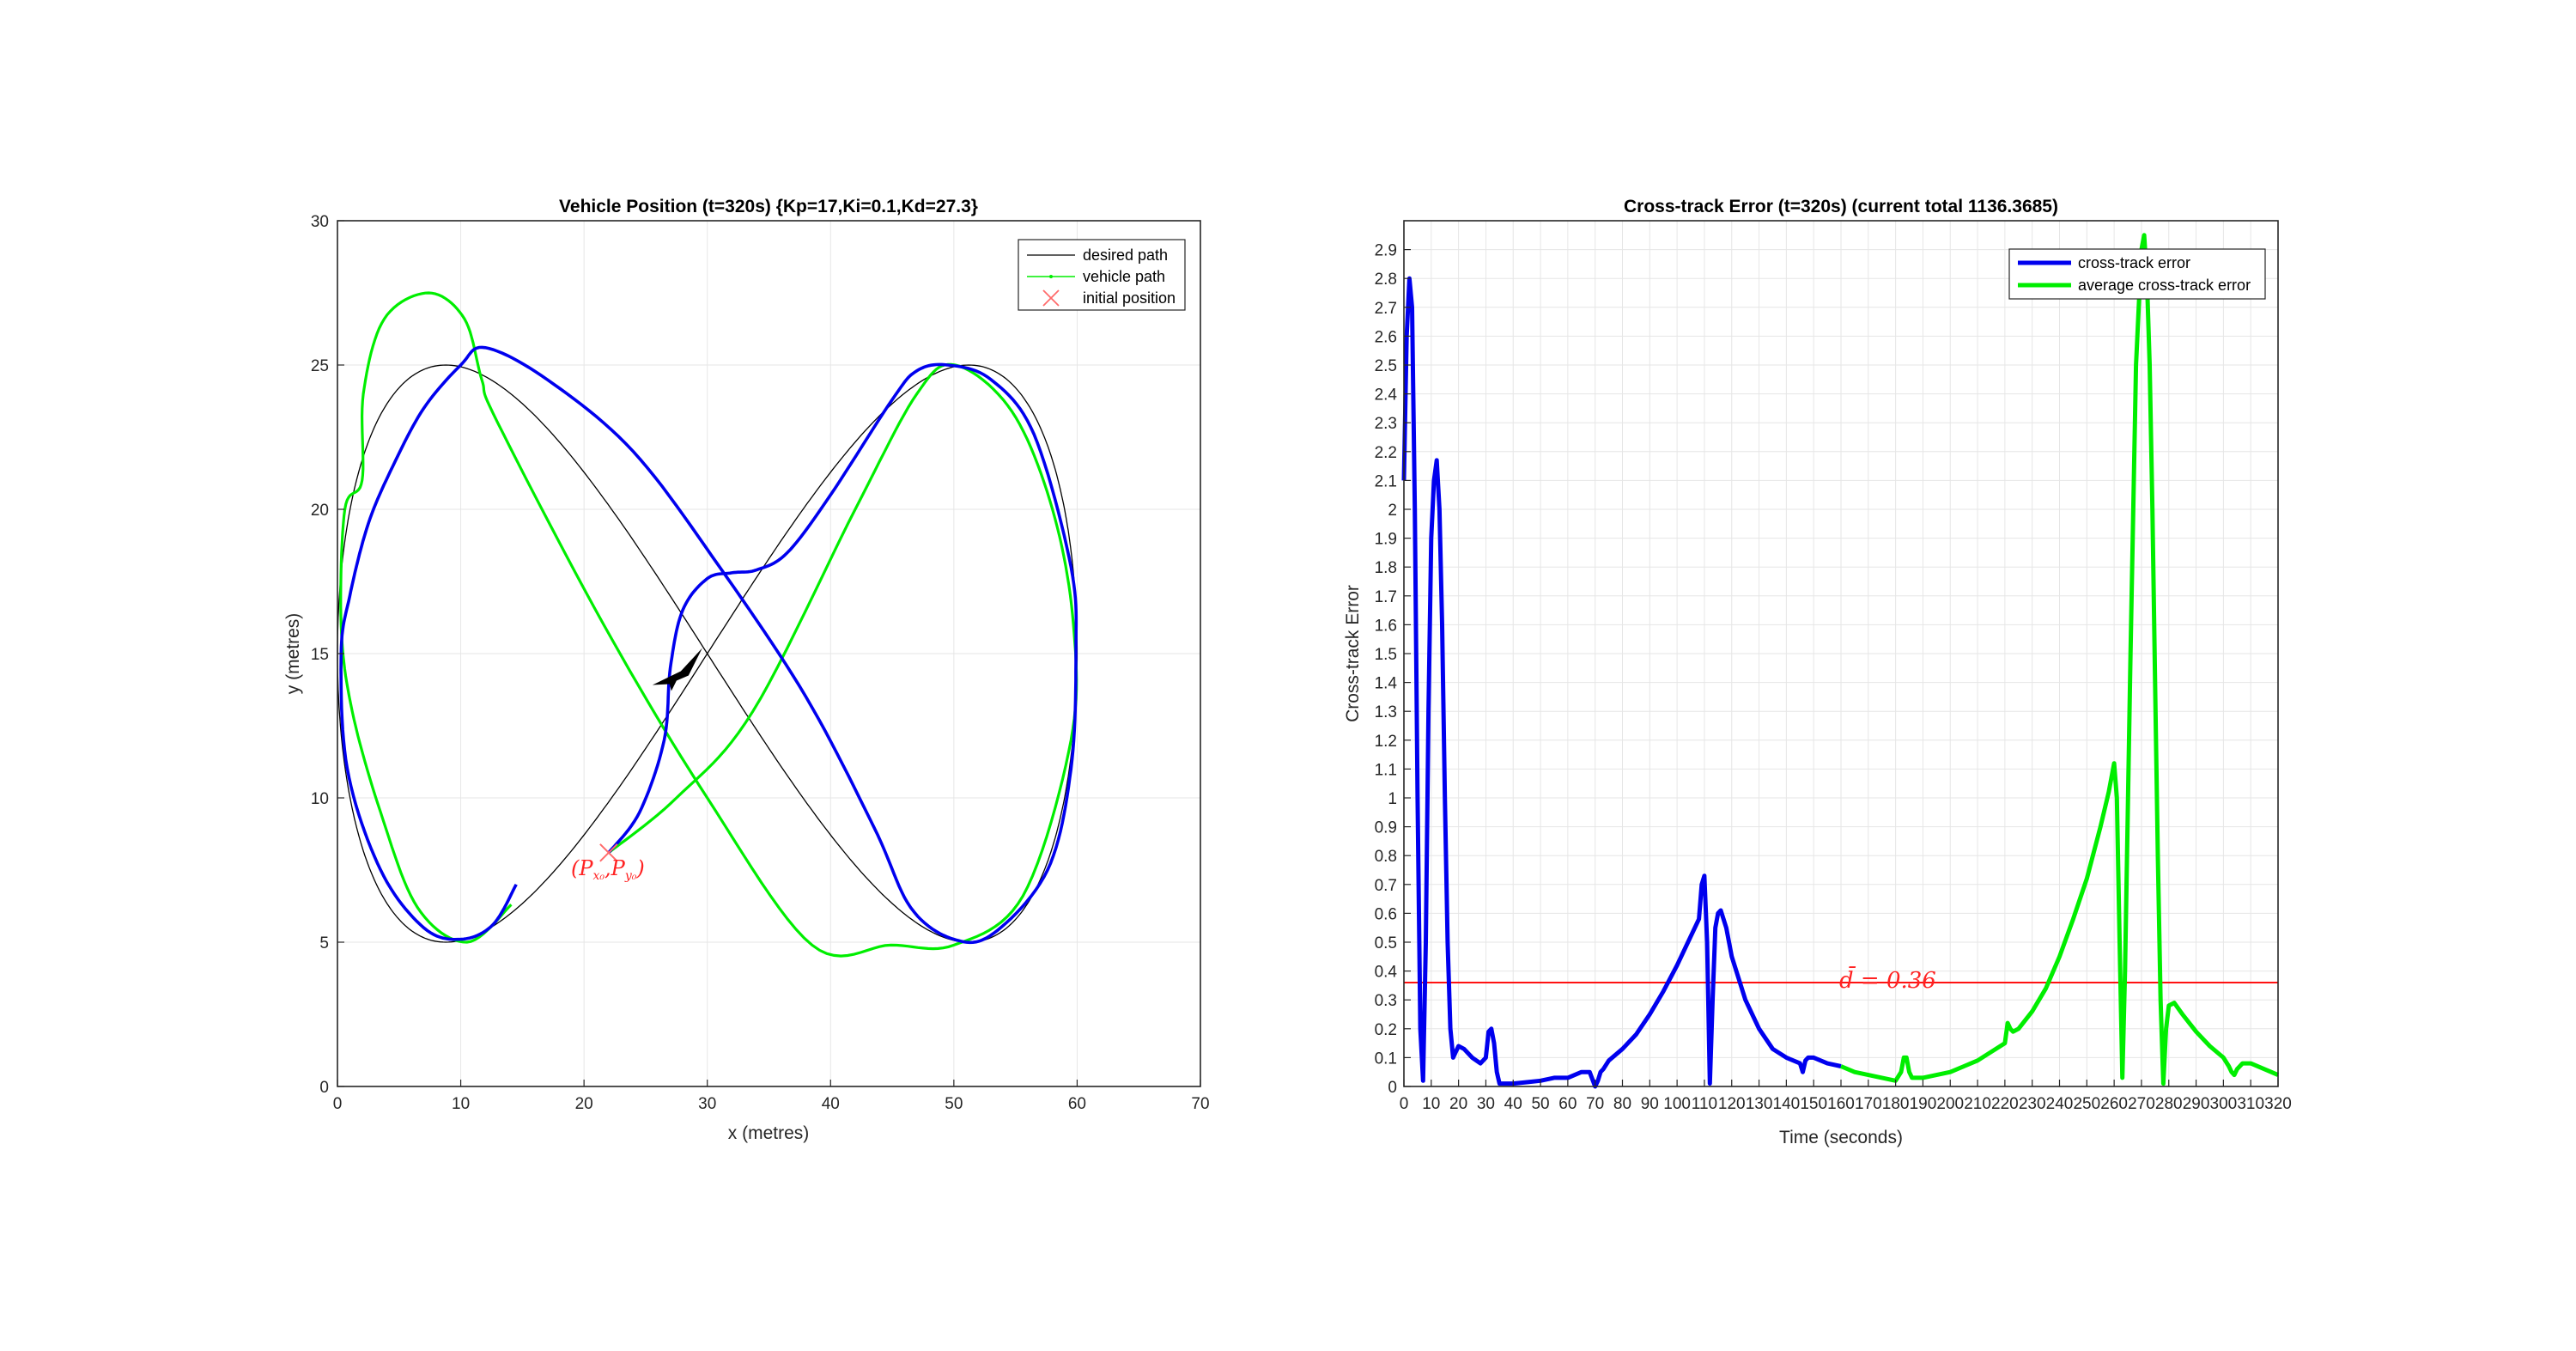 Image resolution: width=2576 pixels, height=1351 pixels. I want to click on y-tick-label: 1.2, so click(1386, 742).